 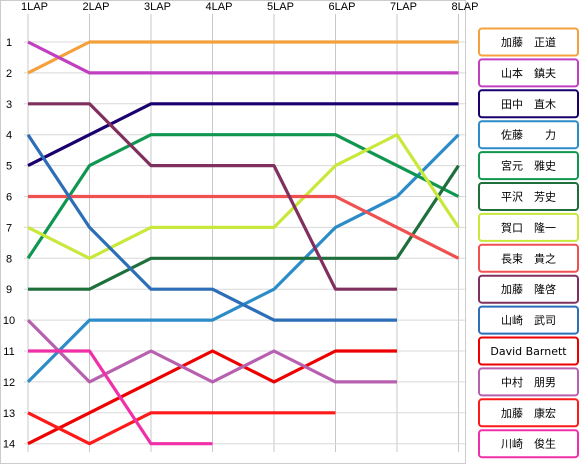 I want to click on legend-entry: 山本 鎮夫, so click(x=528, y=73).